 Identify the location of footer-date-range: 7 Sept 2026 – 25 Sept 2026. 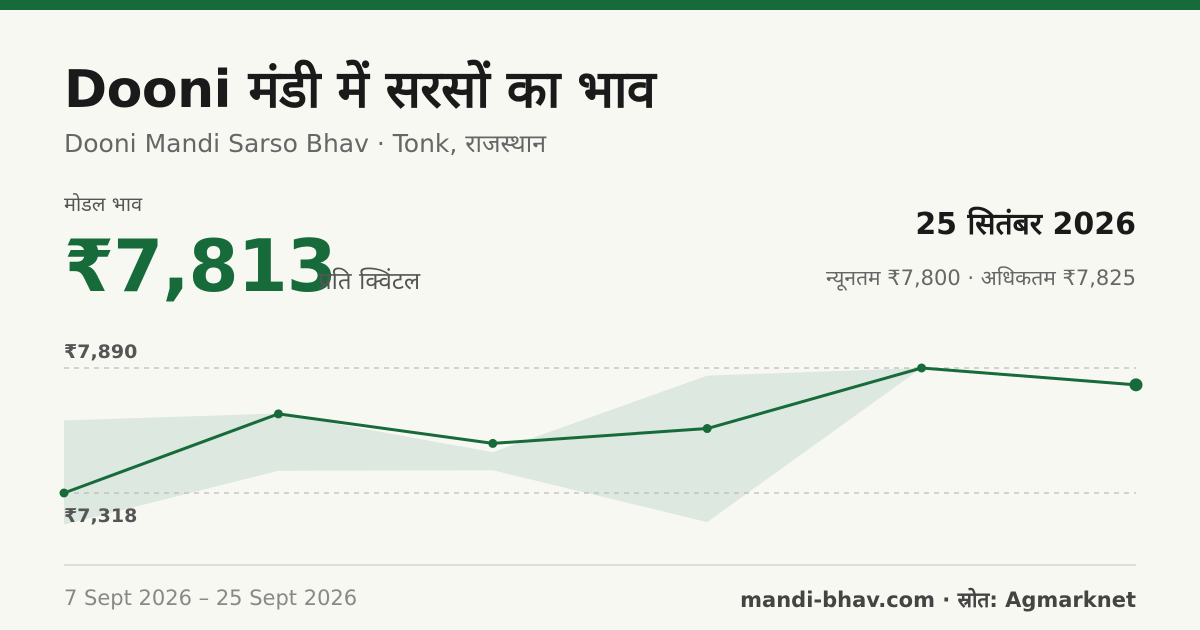
(211, 598).